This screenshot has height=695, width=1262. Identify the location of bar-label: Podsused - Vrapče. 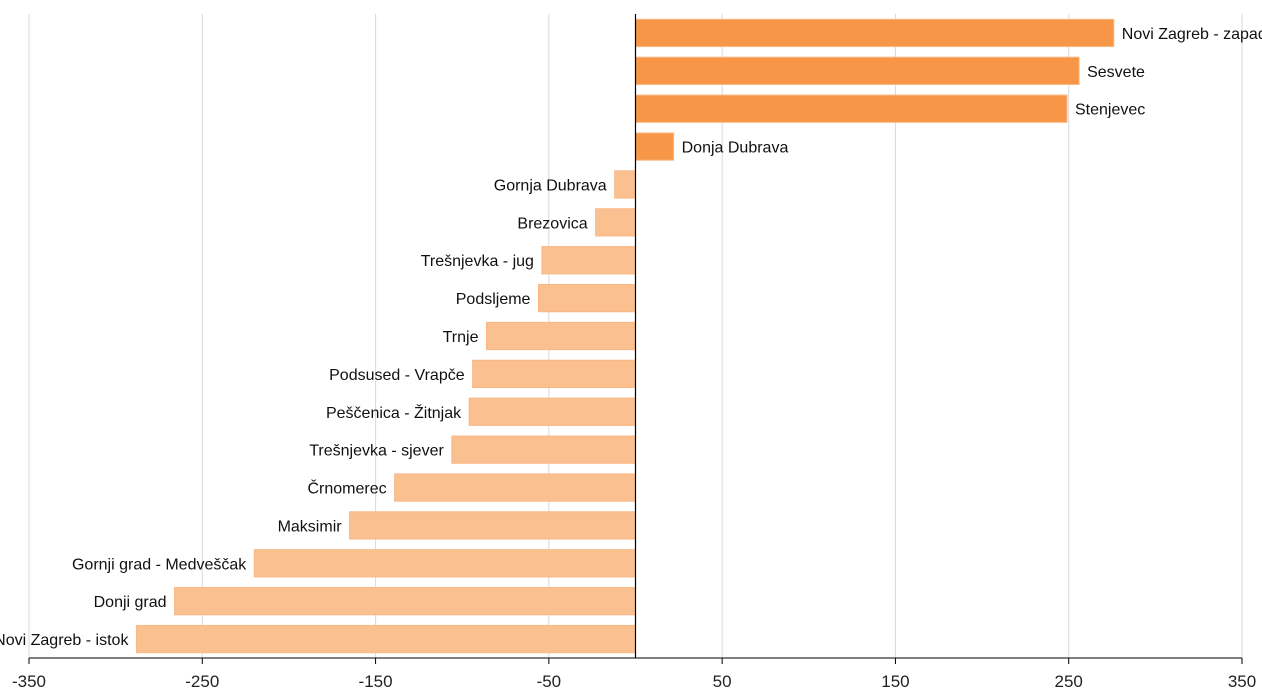
(397, 375).